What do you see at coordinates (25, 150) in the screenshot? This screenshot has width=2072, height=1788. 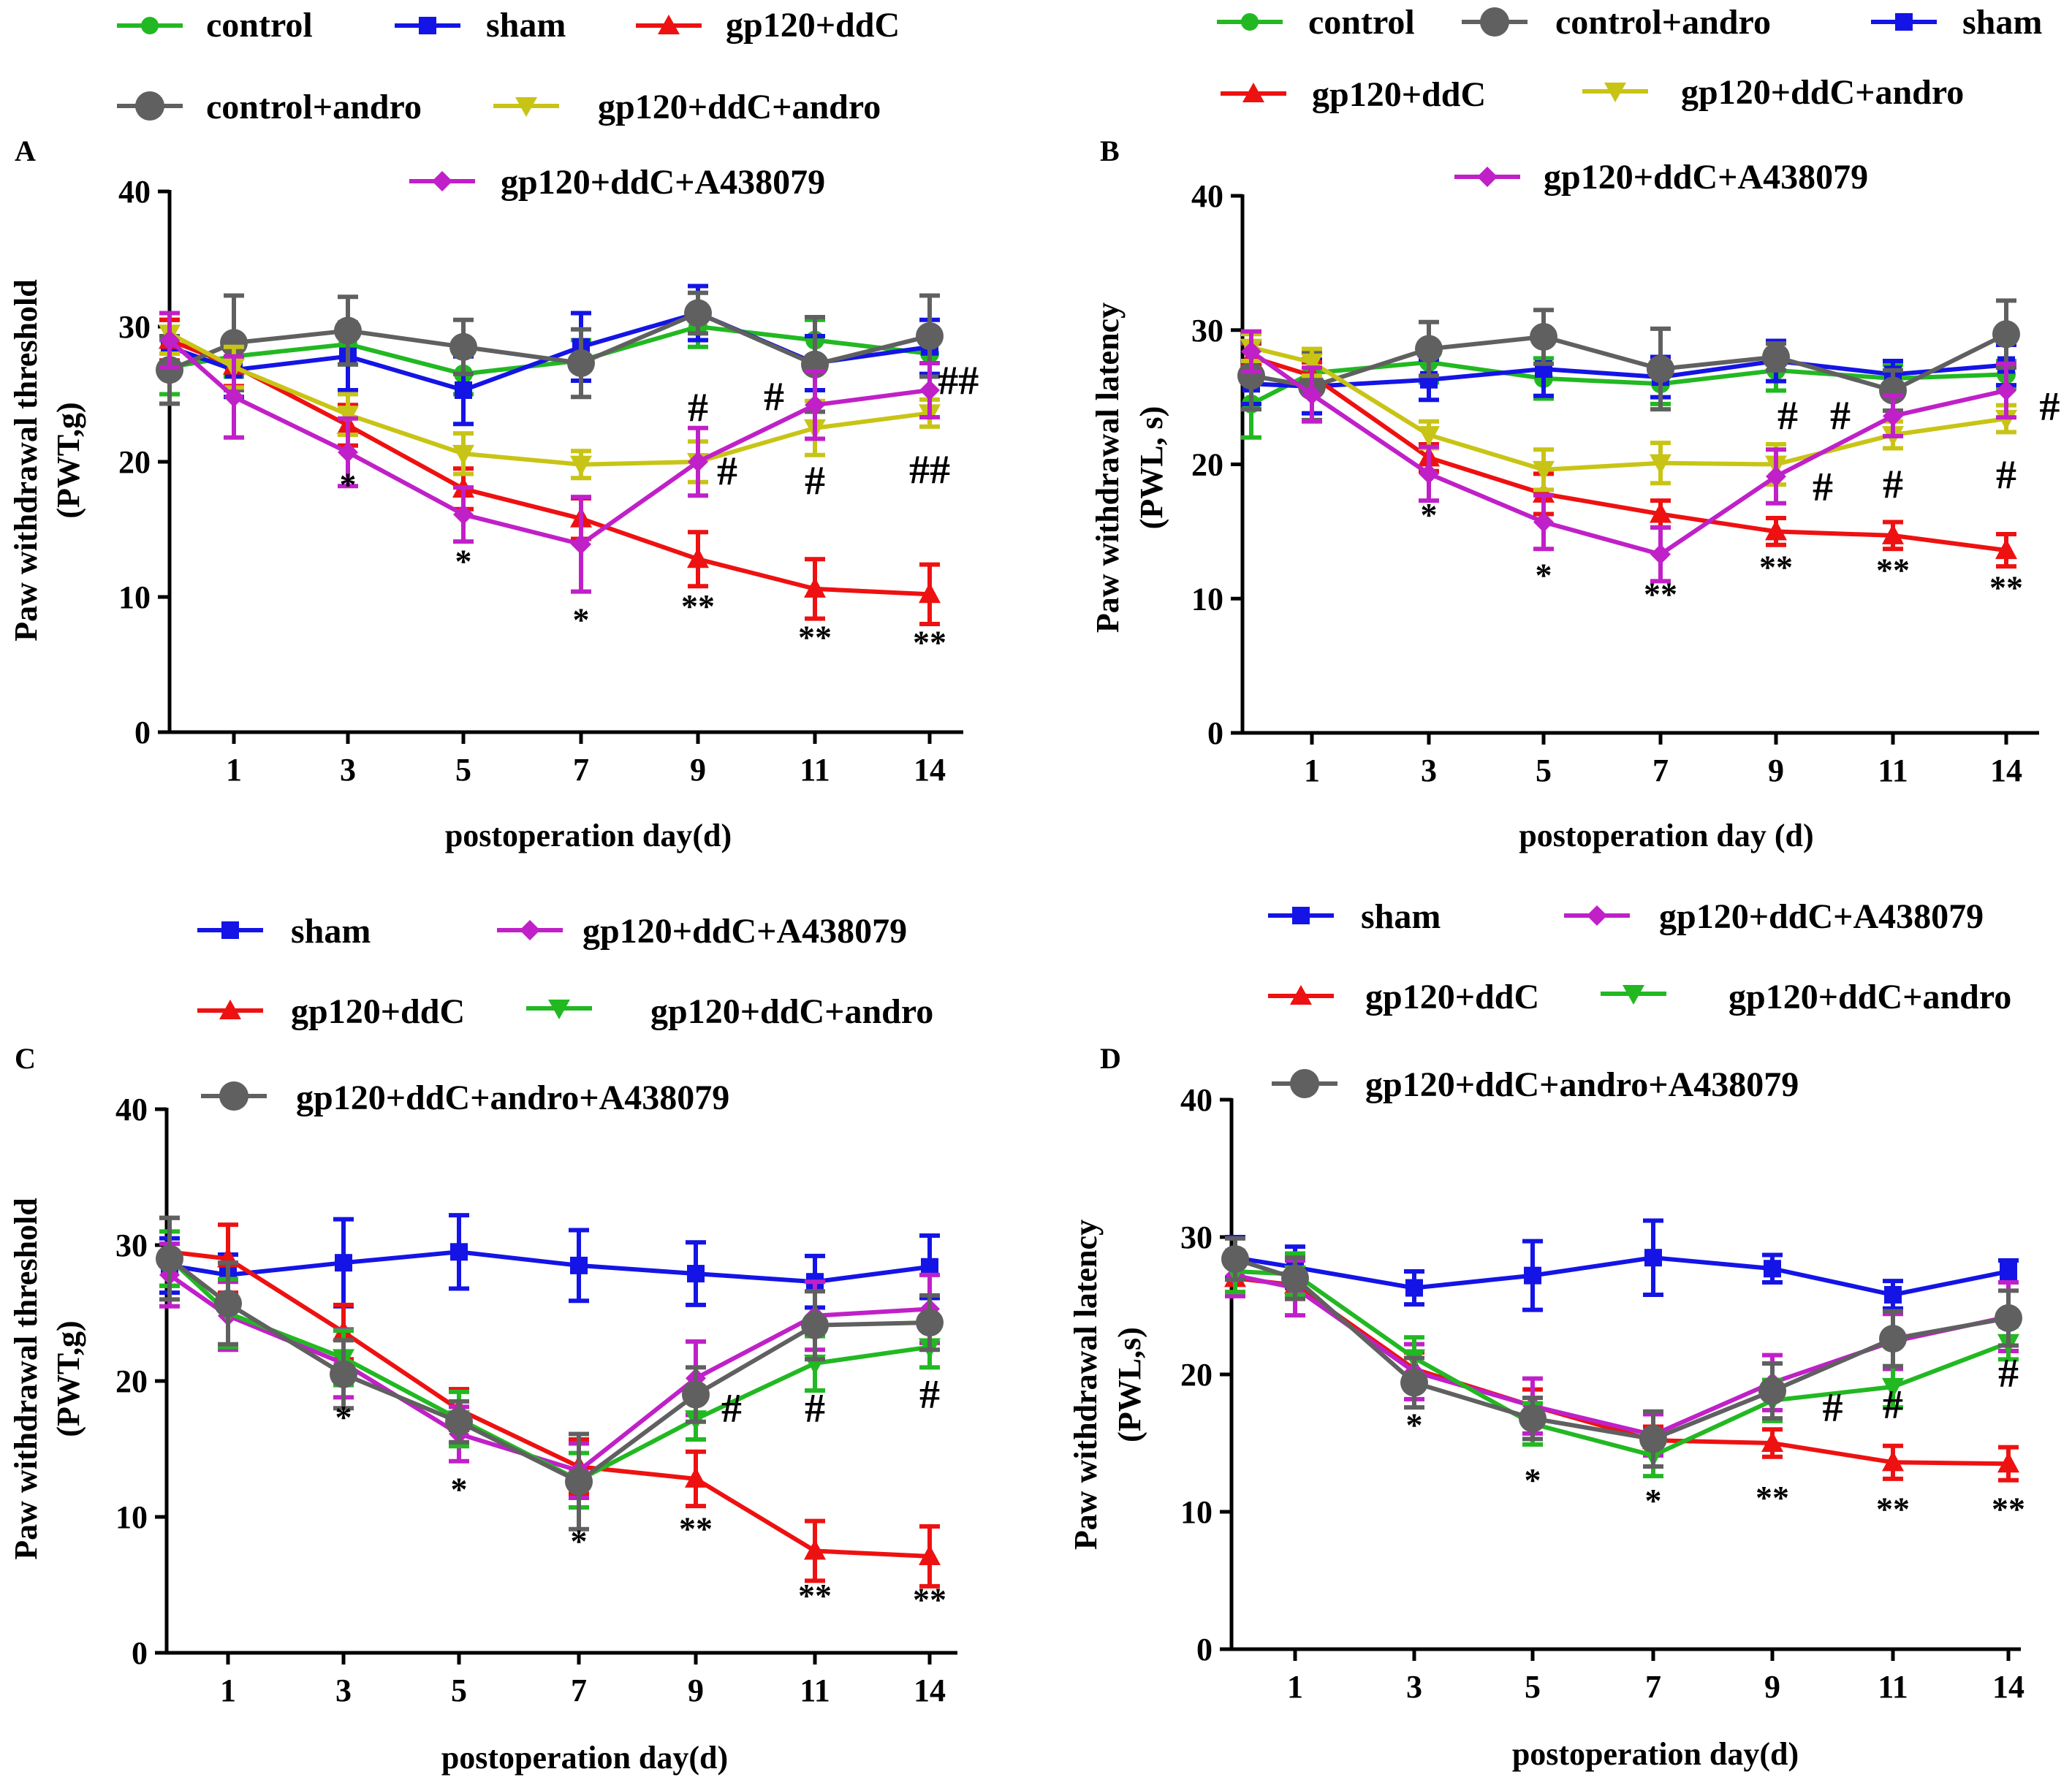 I see `panel-letter: A` at bounding box center [25, 150].